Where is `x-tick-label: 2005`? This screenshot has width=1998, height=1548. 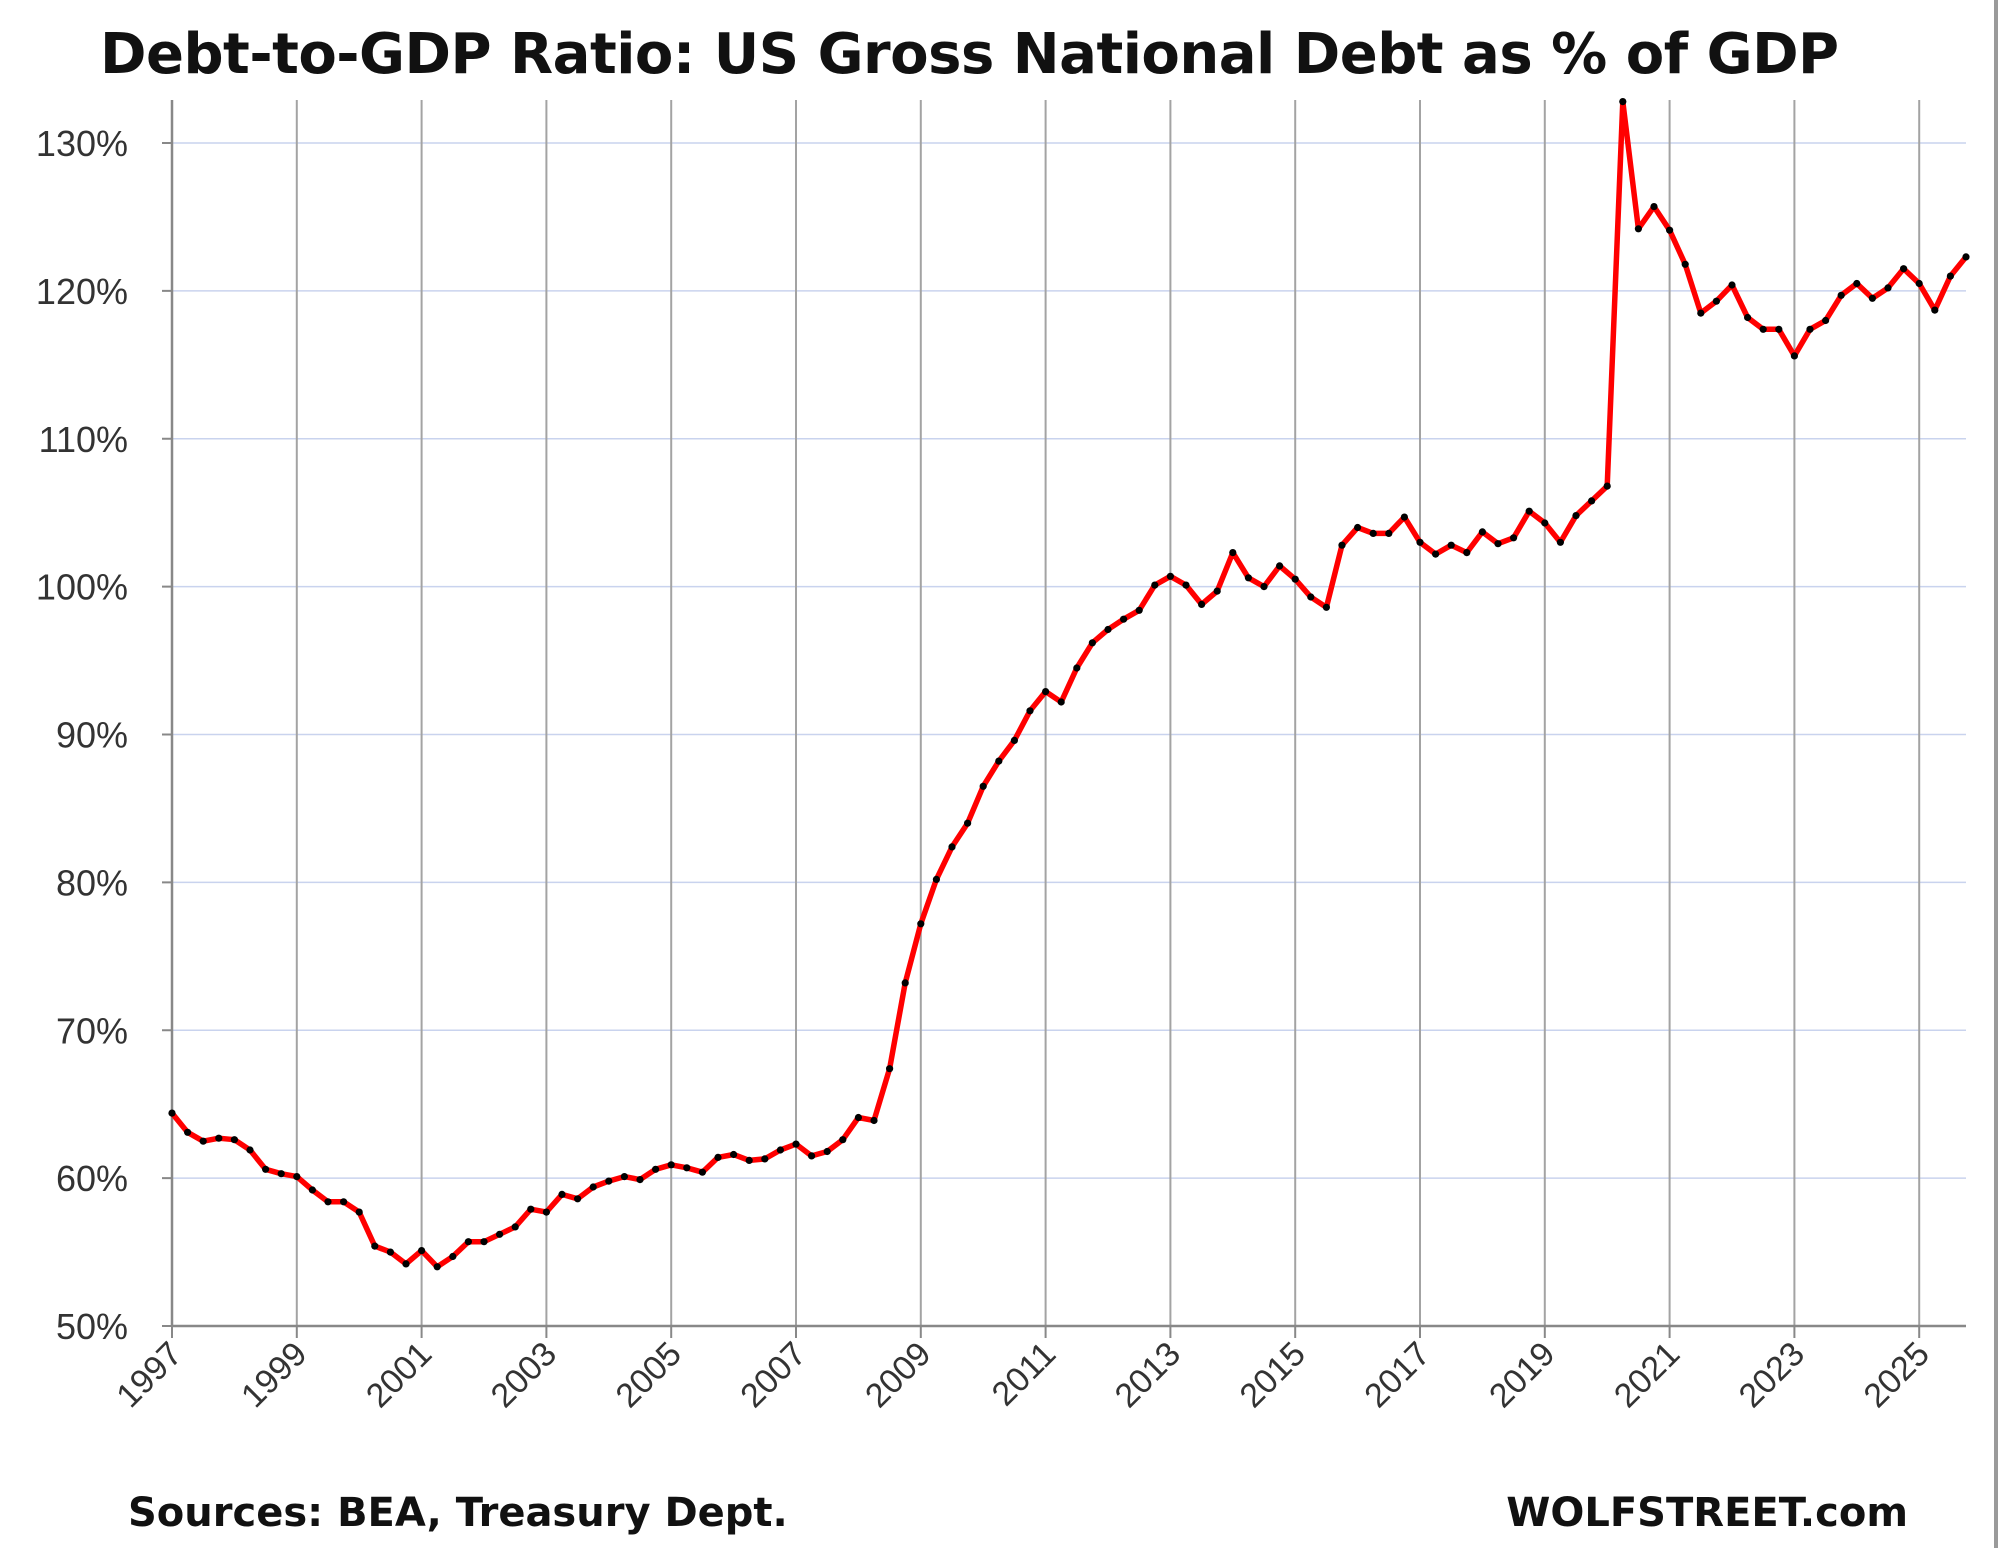 x-tick-label: 2005 is located at coordinates (649, 1375).